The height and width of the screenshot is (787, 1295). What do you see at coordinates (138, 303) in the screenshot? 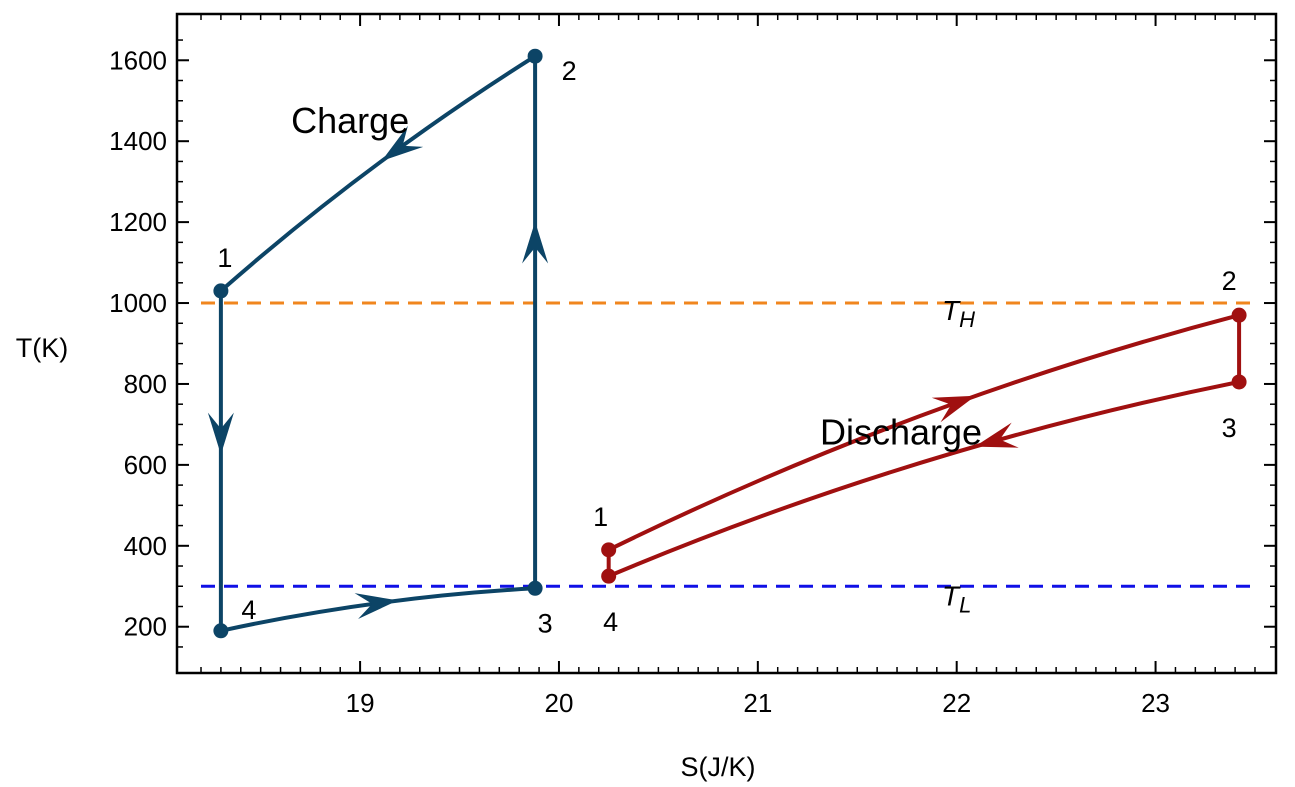
I see `y-tick-label: 1000` at bounding box center [138, 303].